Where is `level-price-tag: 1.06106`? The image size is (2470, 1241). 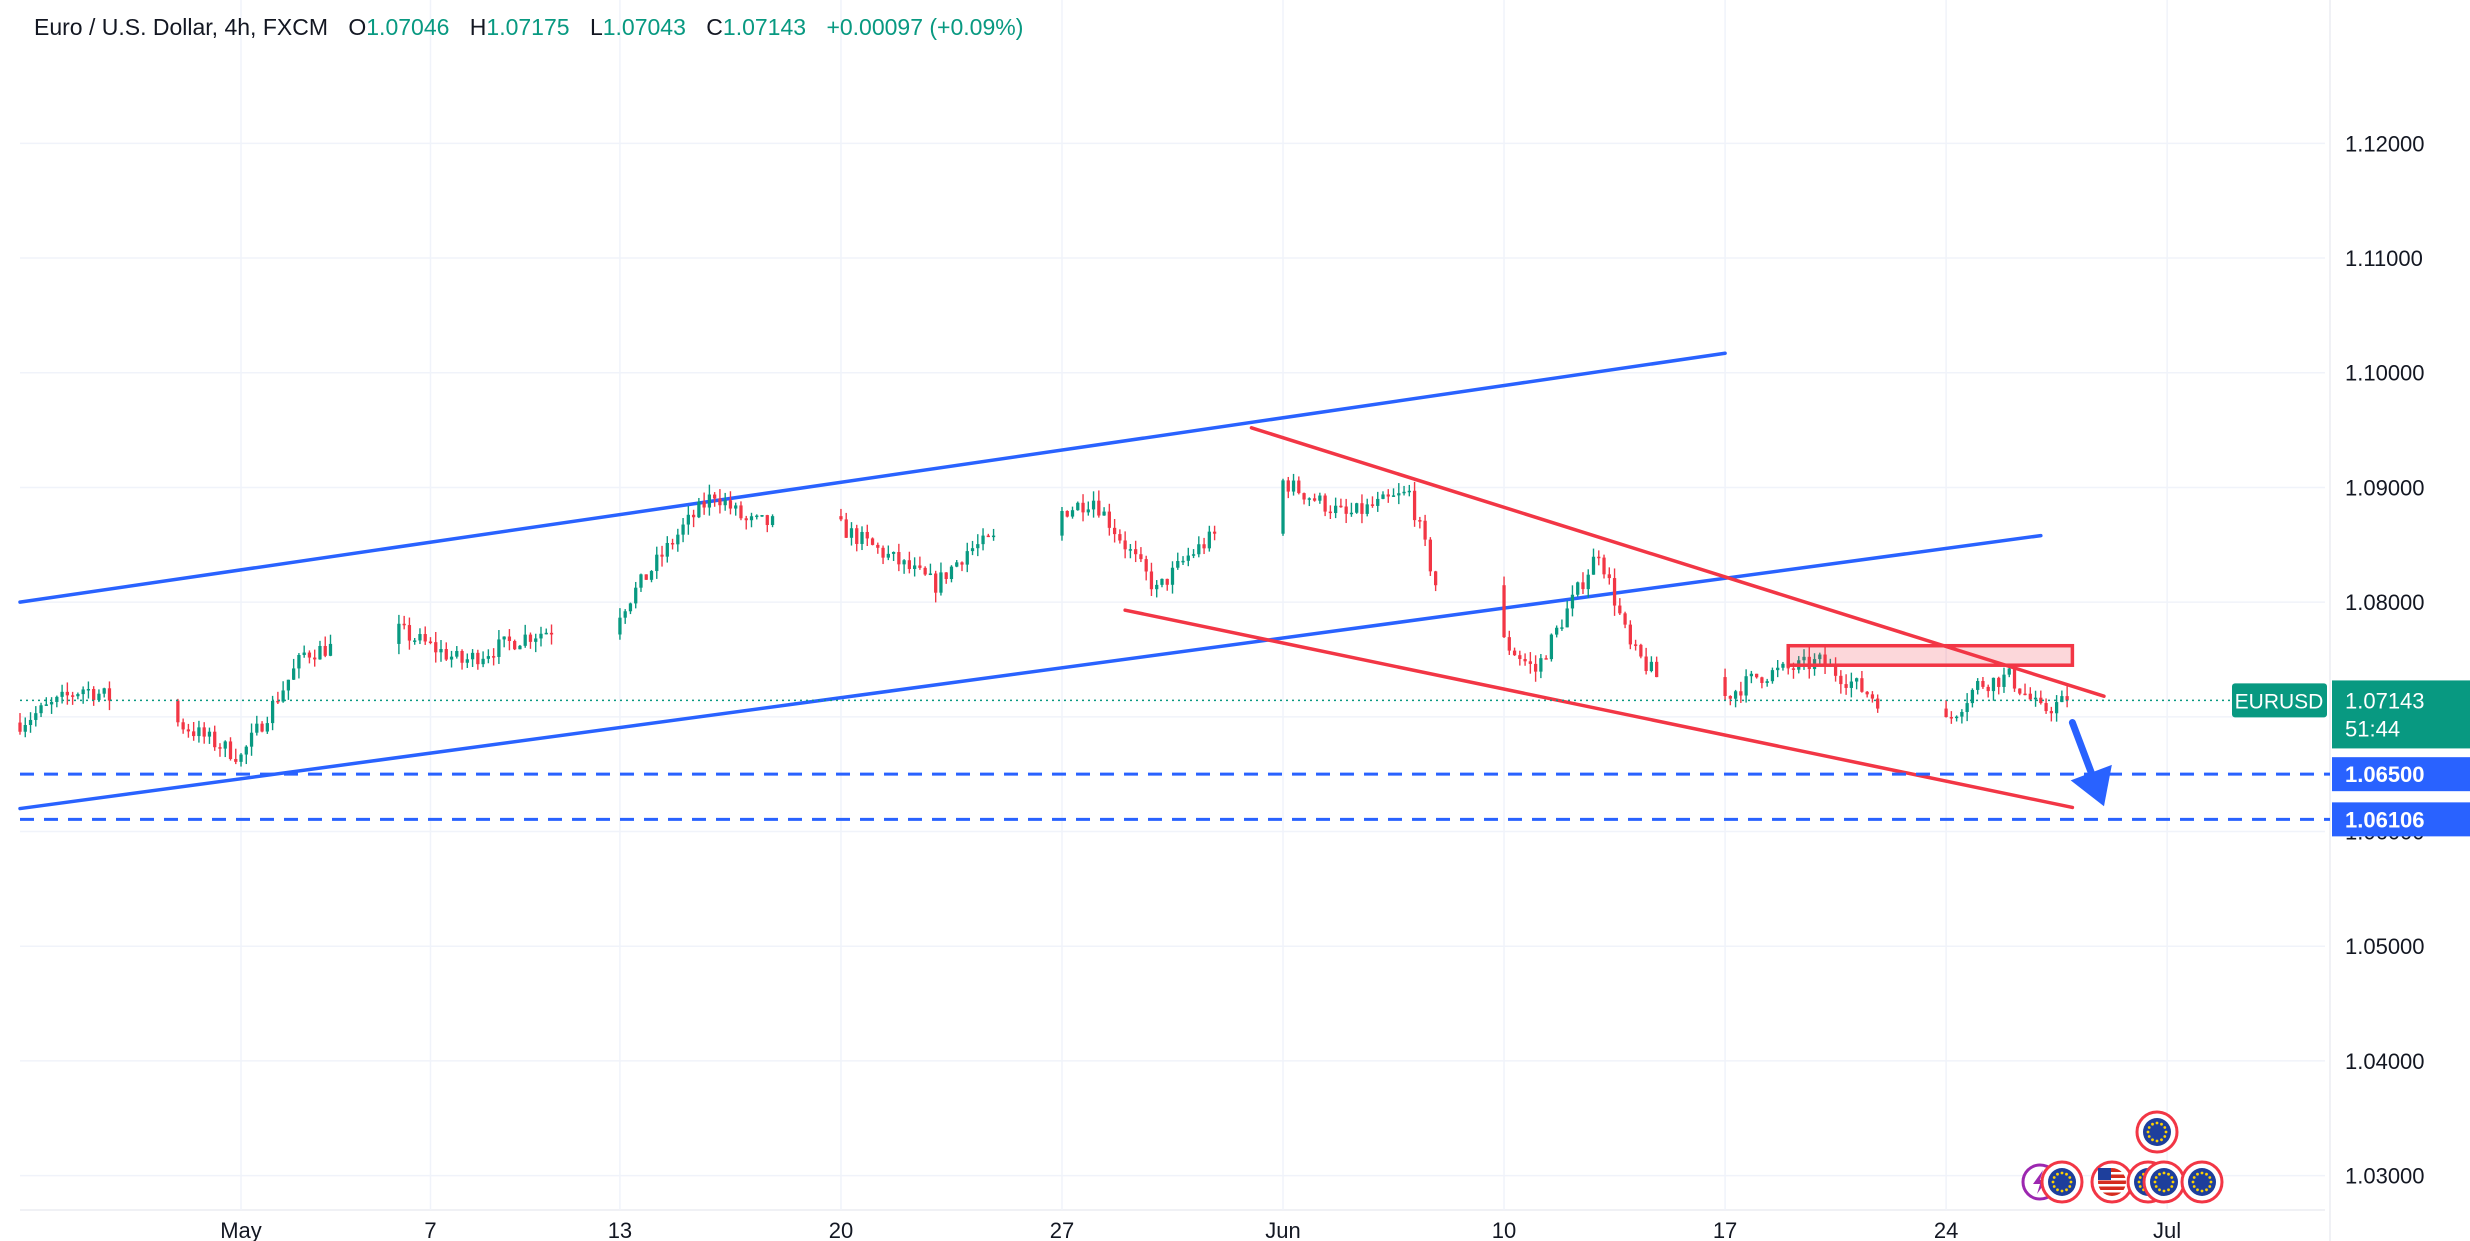
level-price-tag: 1.06106 is located at coordinates (2401, 819).